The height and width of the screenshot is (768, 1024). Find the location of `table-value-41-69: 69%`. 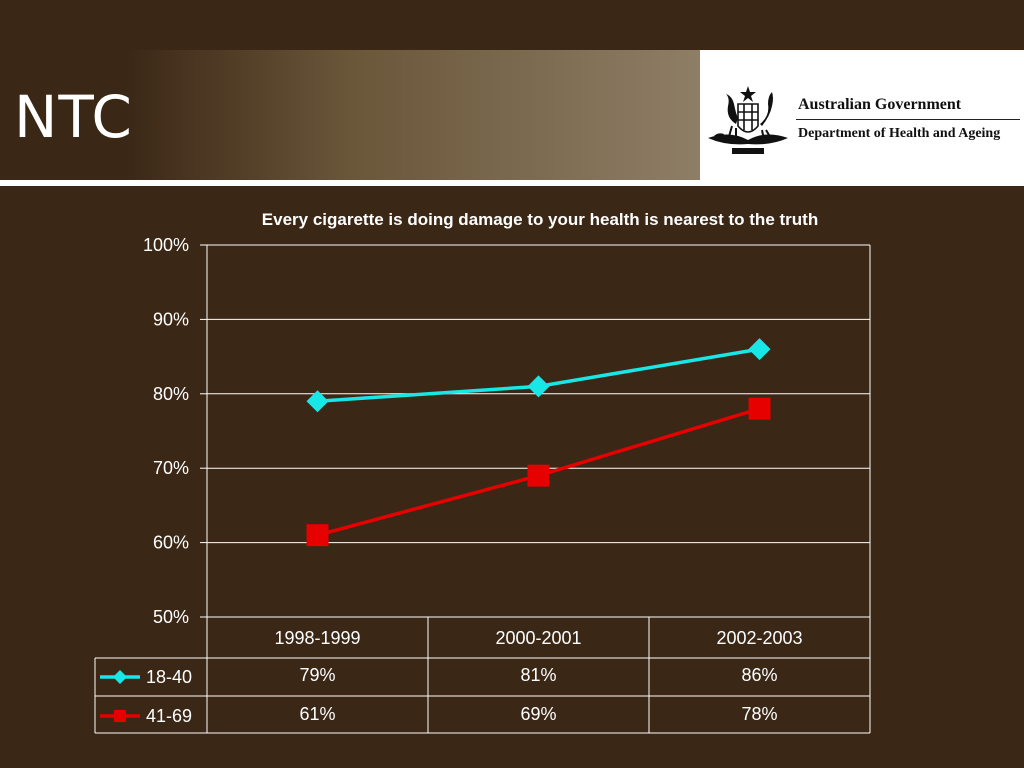

table-value-41-69: 69% is located at coordinates (538, 714).